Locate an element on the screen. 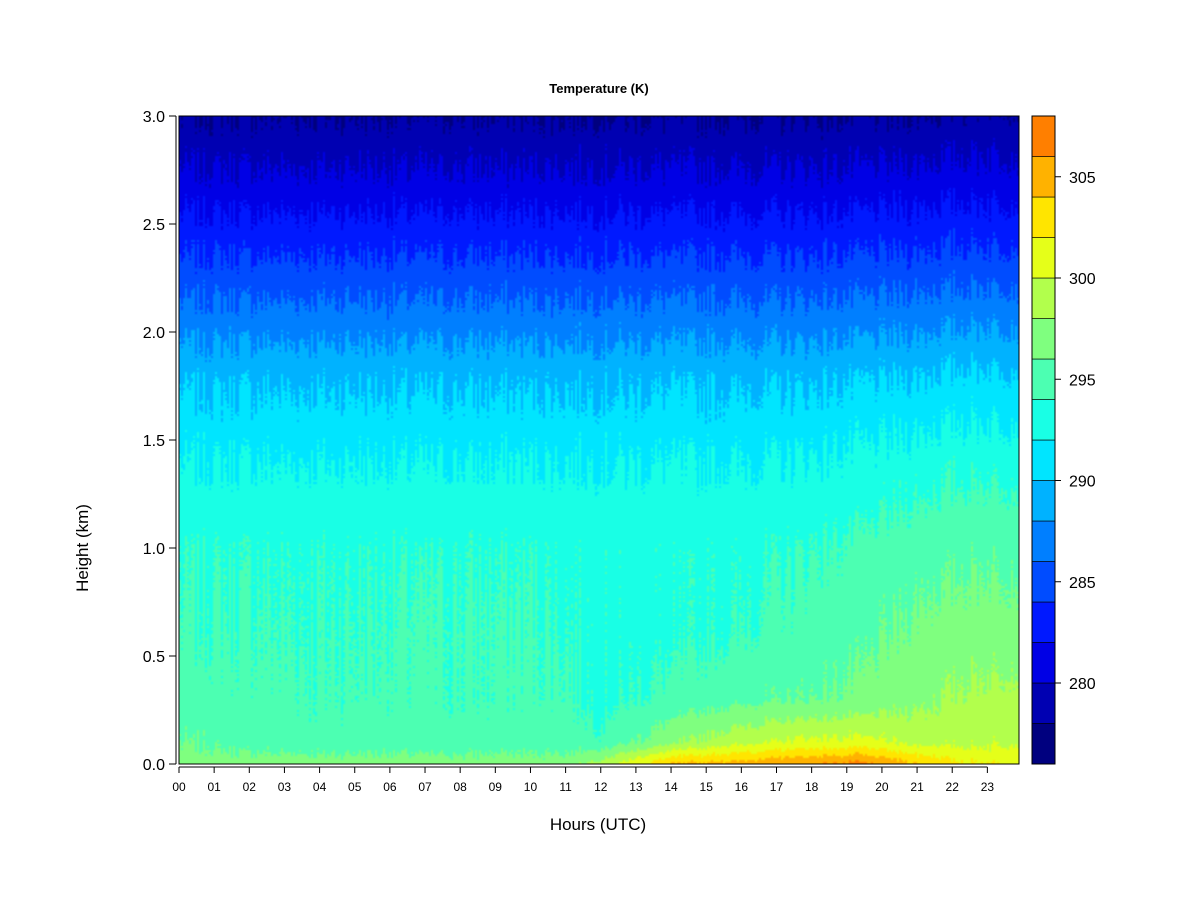  x-tick-label: 14 is located at coordinates (671, 787).